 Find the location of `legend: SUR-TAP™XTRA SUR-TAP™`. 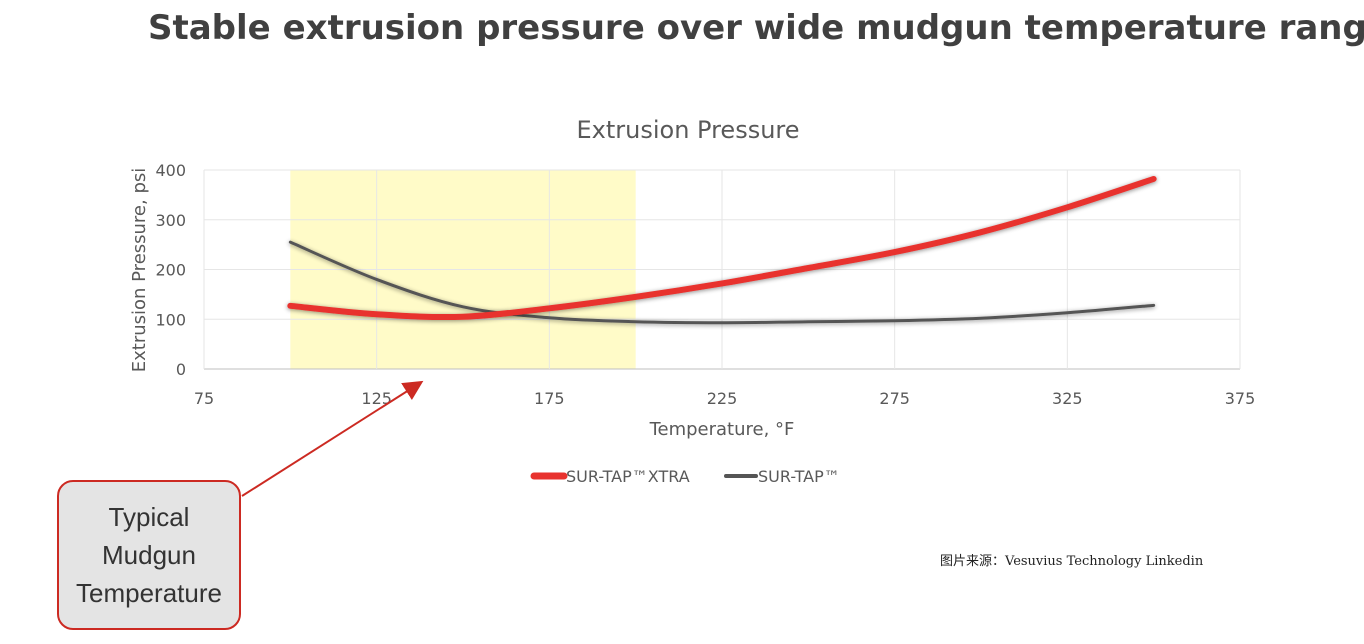

legend: SUR-TAP™XTRA SUR-TAP™ is located at coordinates (685, 476).